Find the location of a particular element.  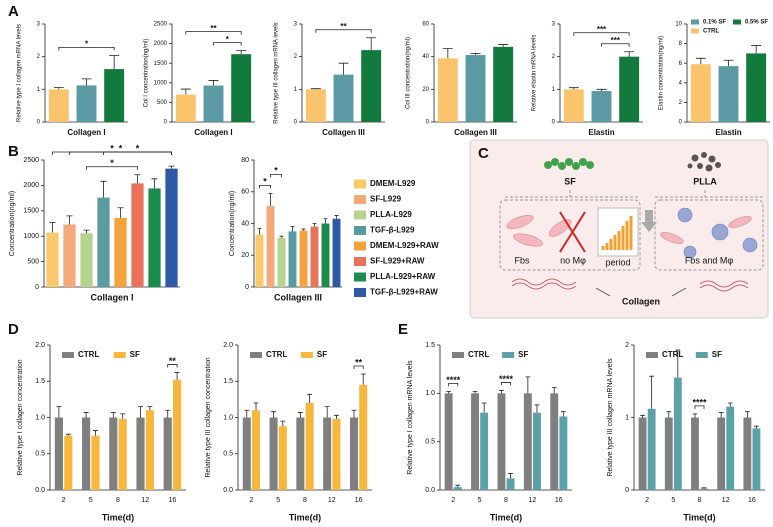

significance-label: **** is located at coordinates (699, 402).